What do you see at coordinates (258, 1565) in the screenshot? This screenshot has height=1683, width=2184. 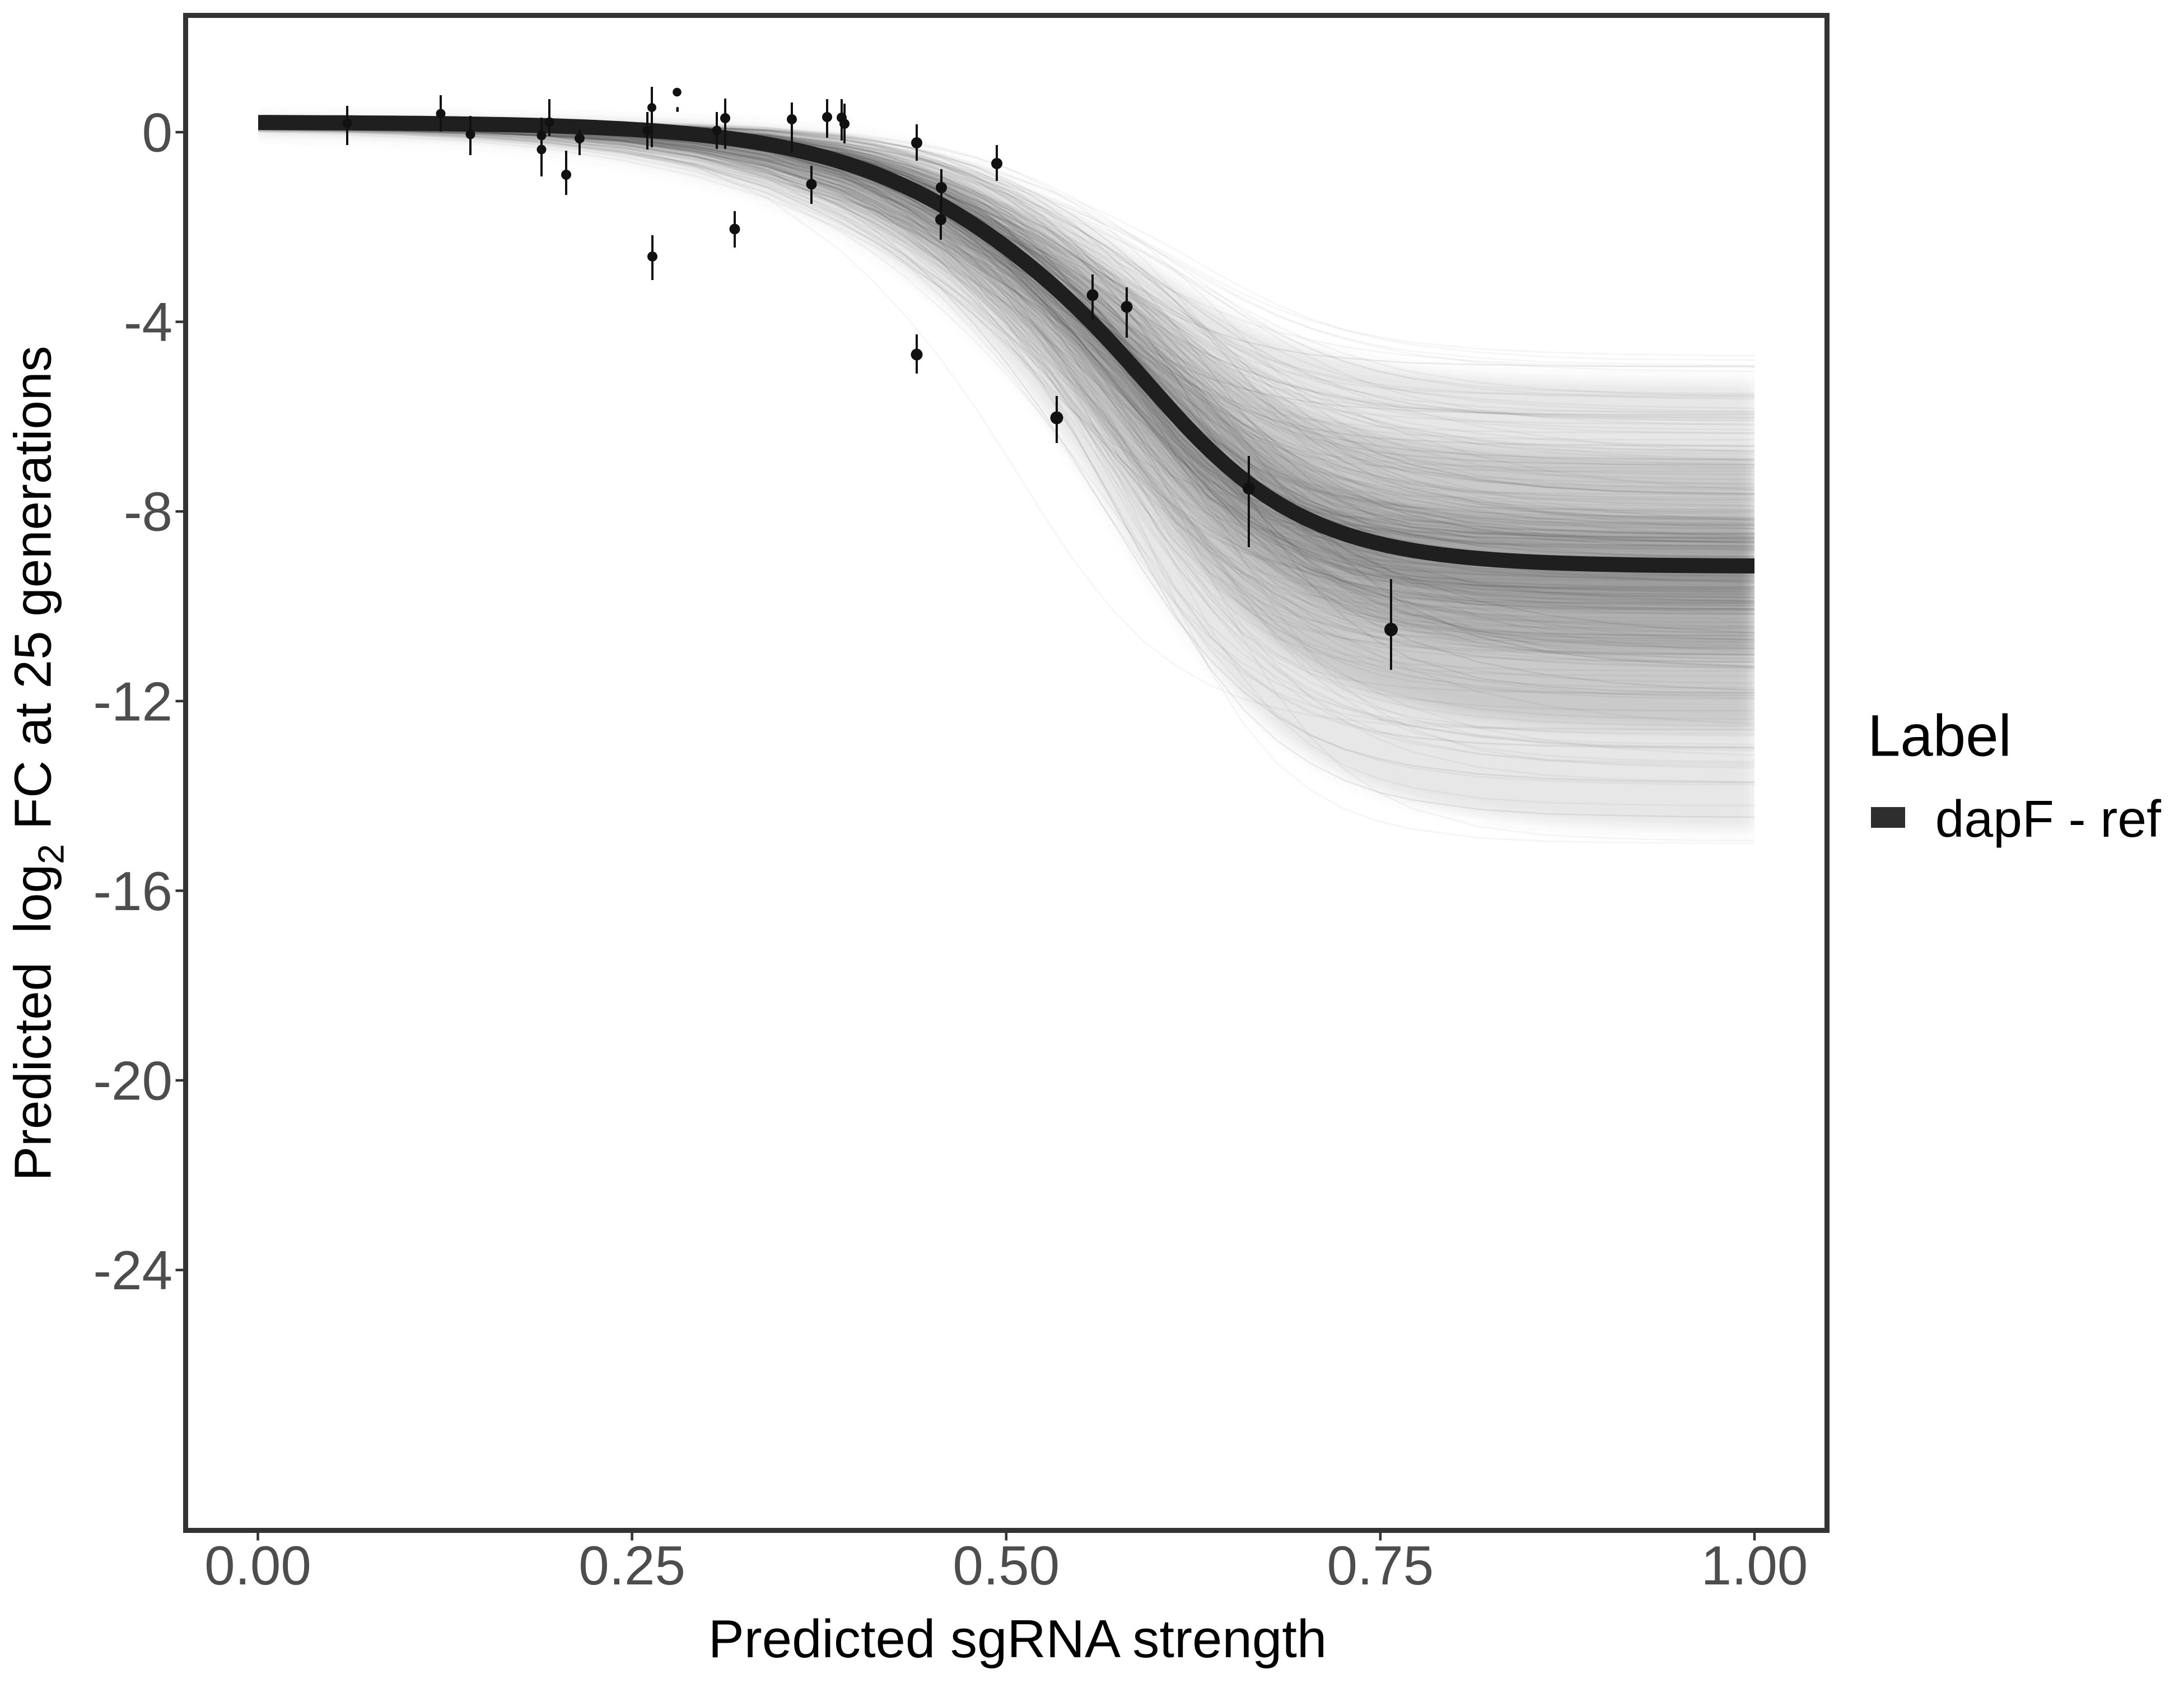 I see `svg-text: 0.00` at bounding box center [258, 1565].